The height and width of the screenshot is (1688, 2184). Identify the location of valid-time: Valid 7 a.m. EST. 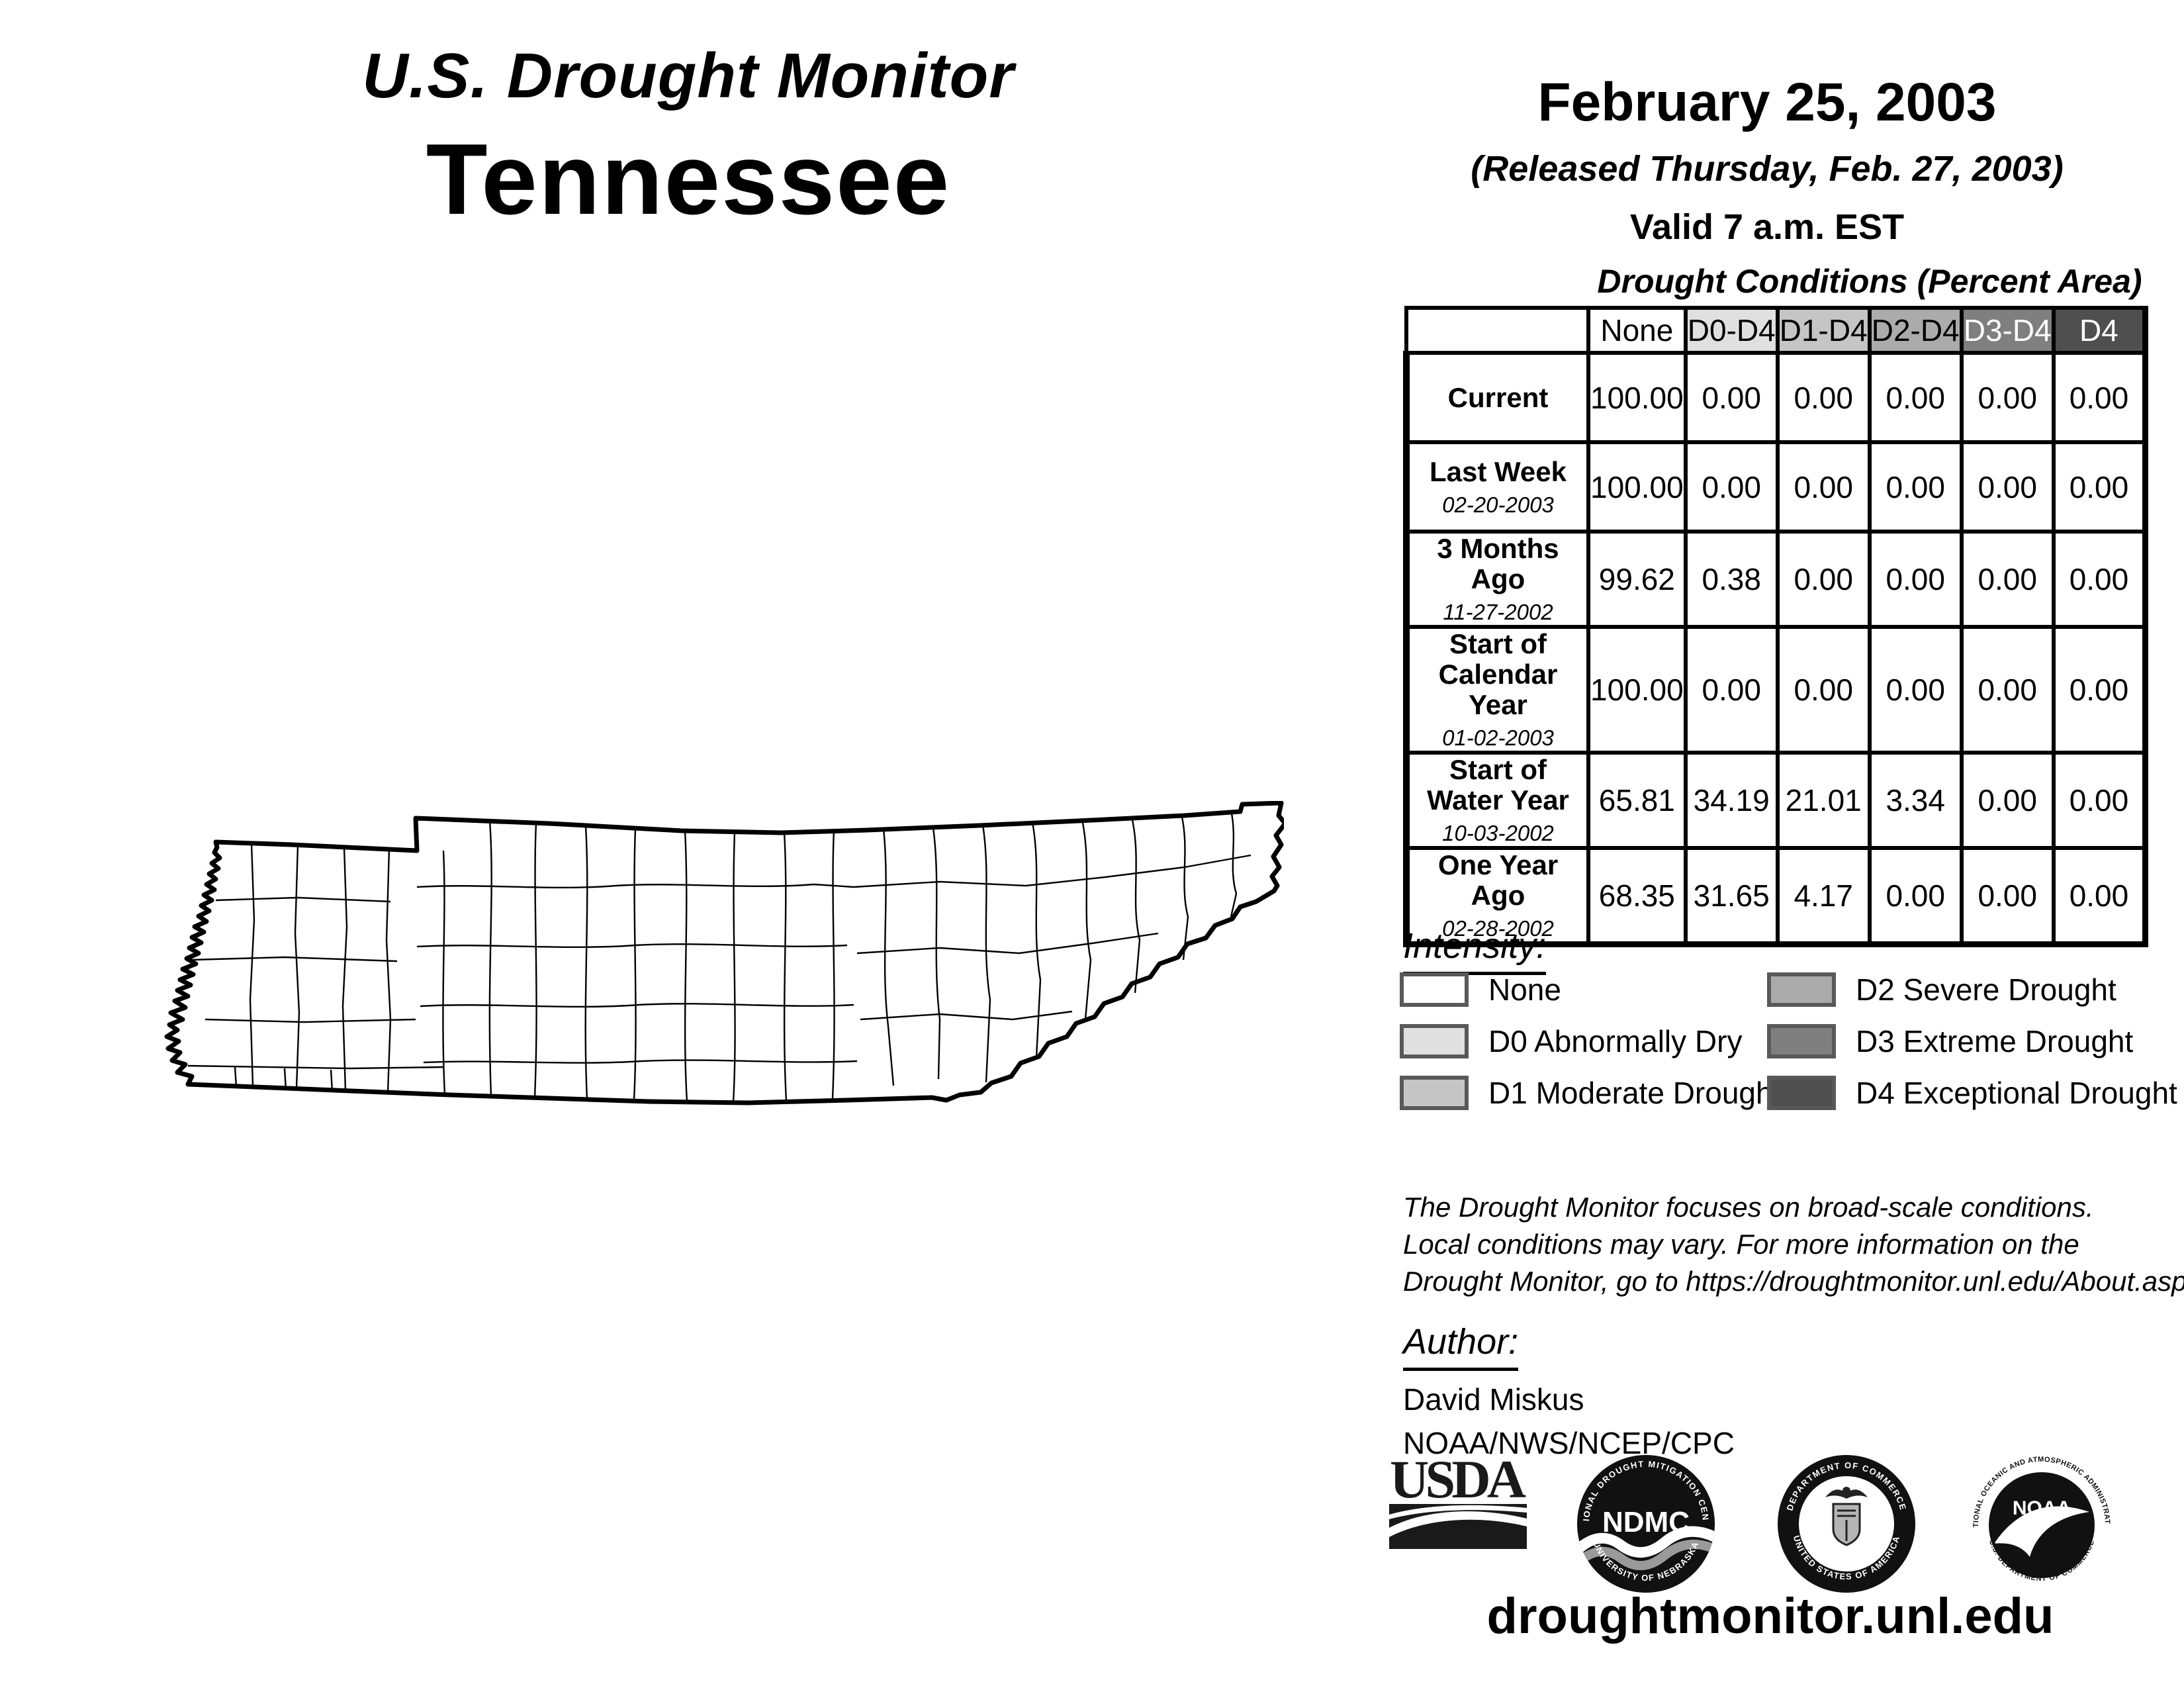
(1767, 227).